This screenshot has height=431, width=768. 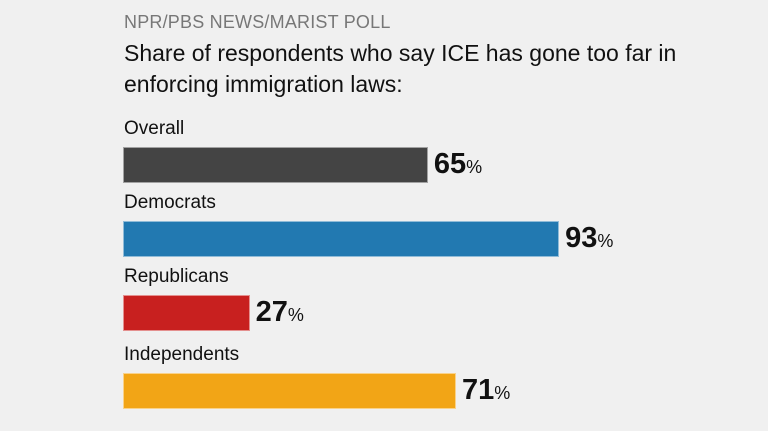 I want to click on data-value: 93, so click(x=581, y=238).